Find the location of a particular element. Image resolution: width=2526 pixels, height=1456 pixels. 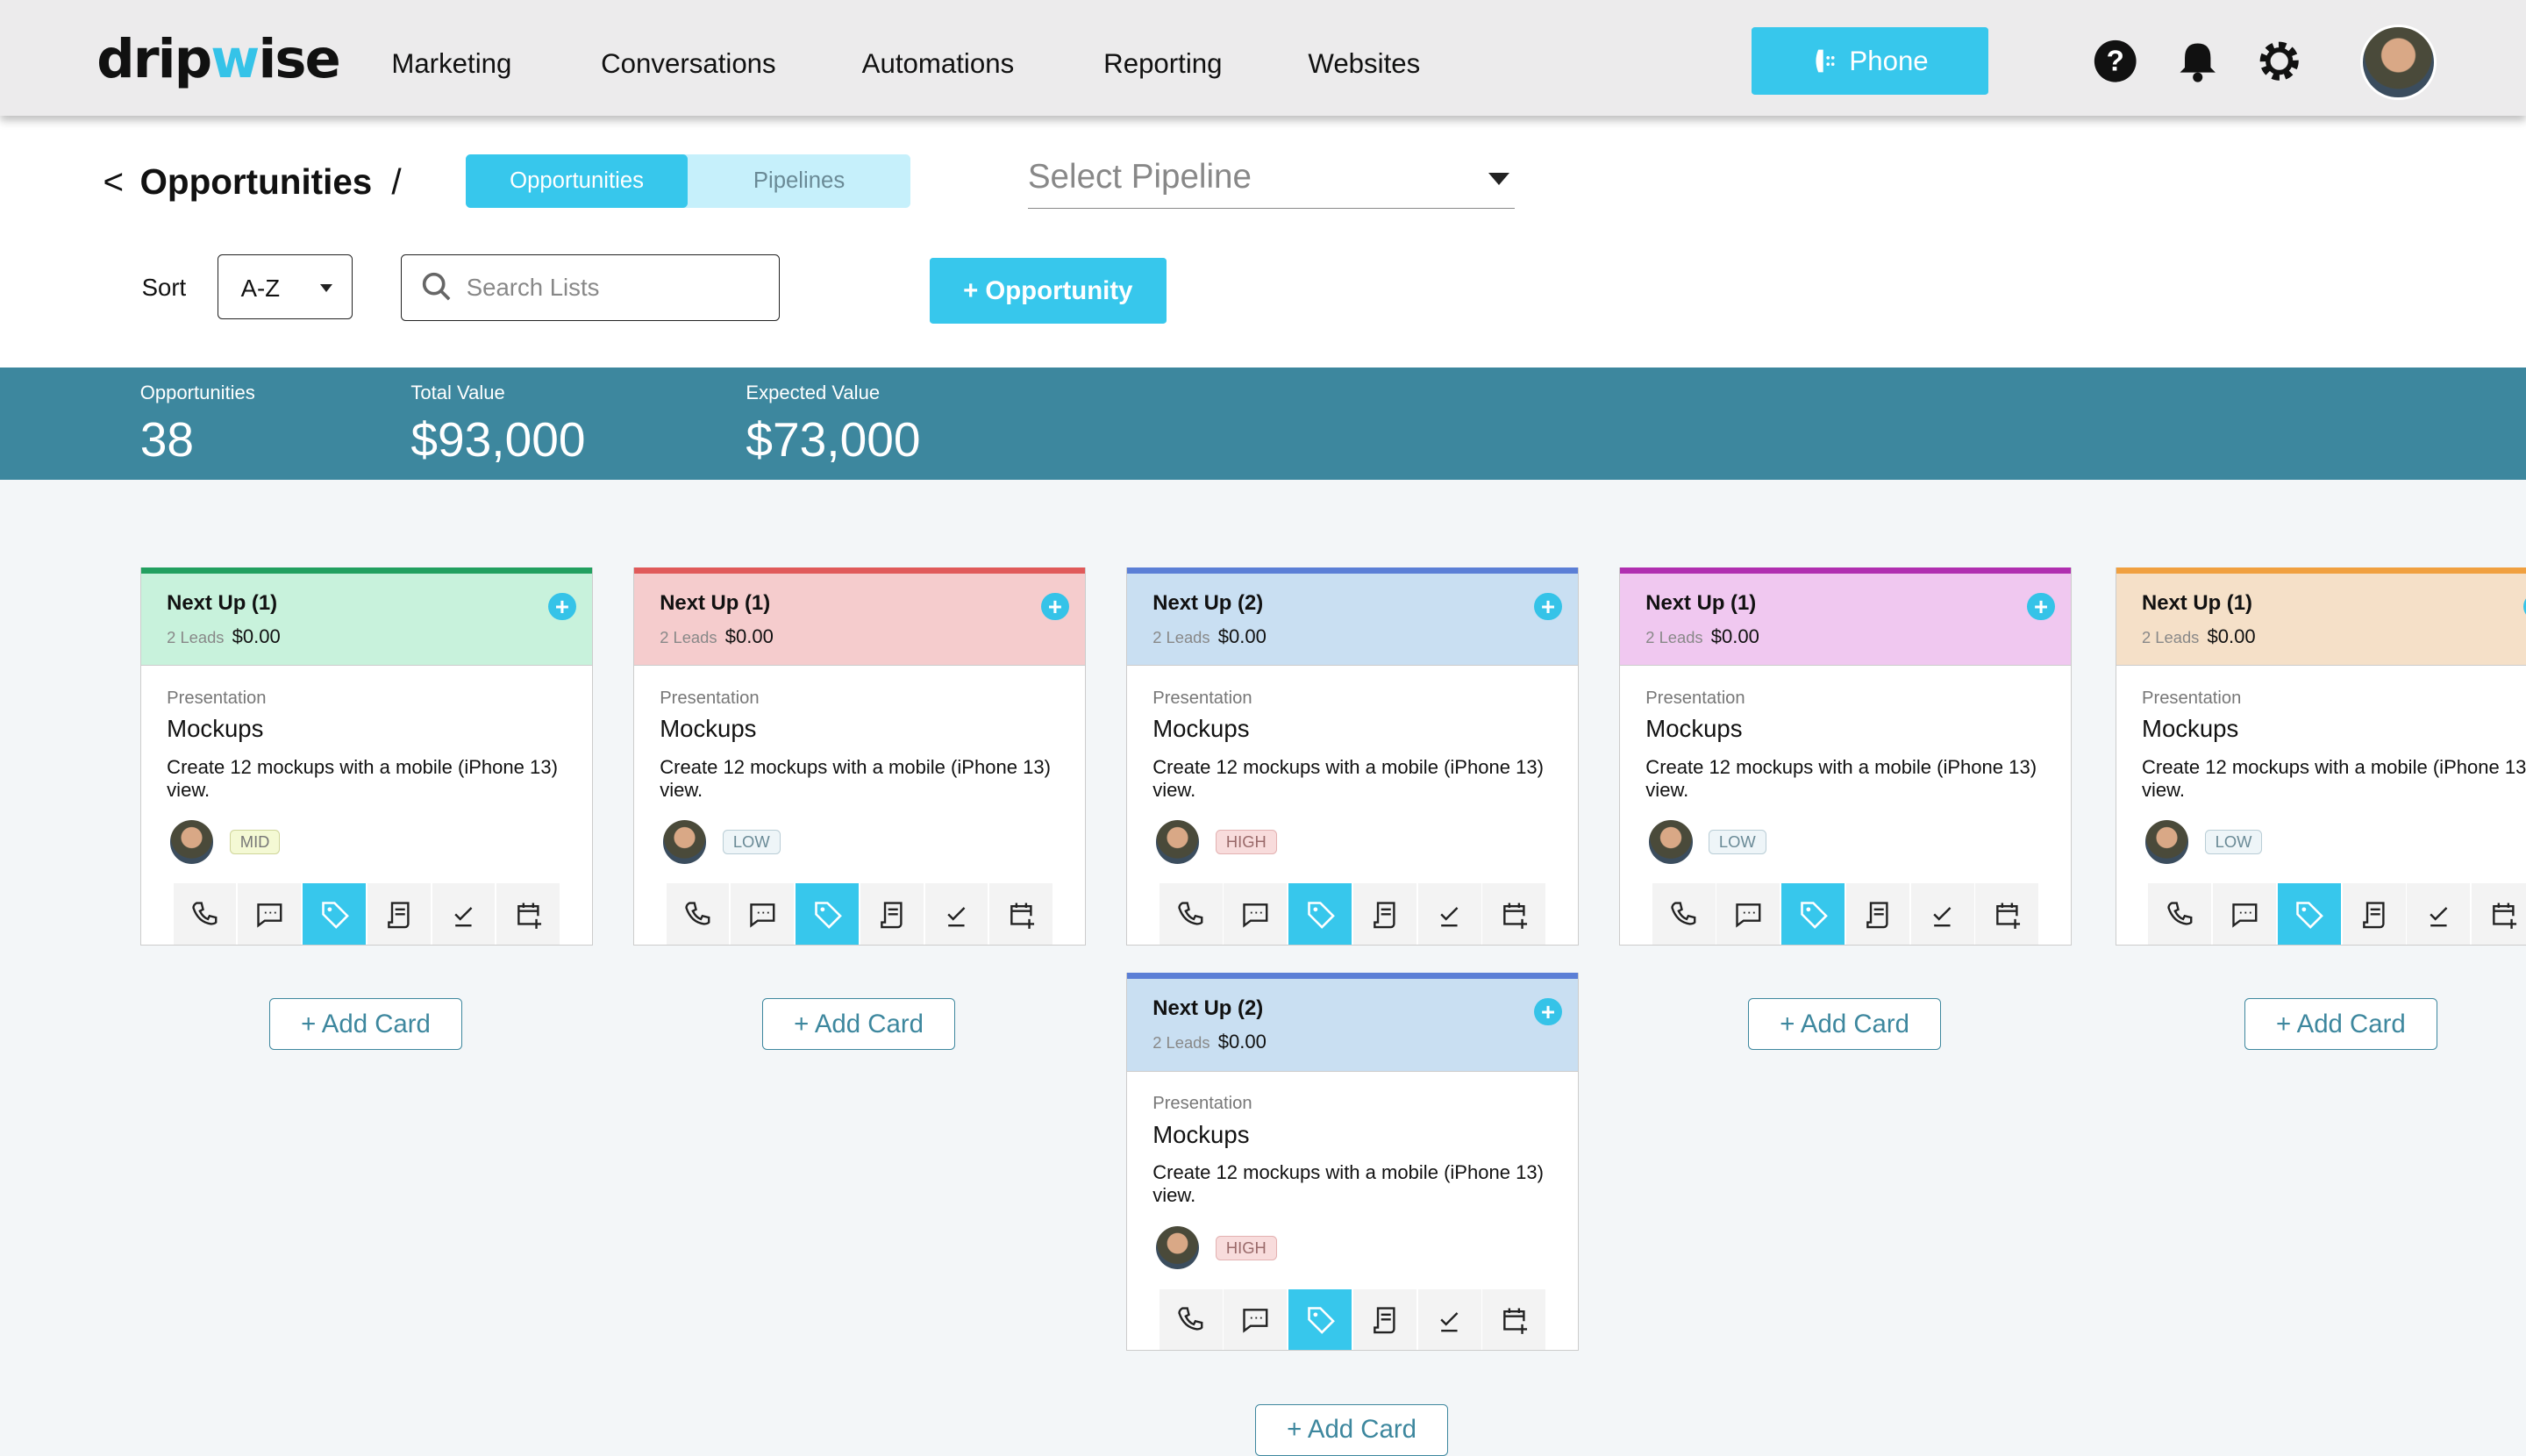

priority-badge: LOW is located at coordinates (2233, 842).